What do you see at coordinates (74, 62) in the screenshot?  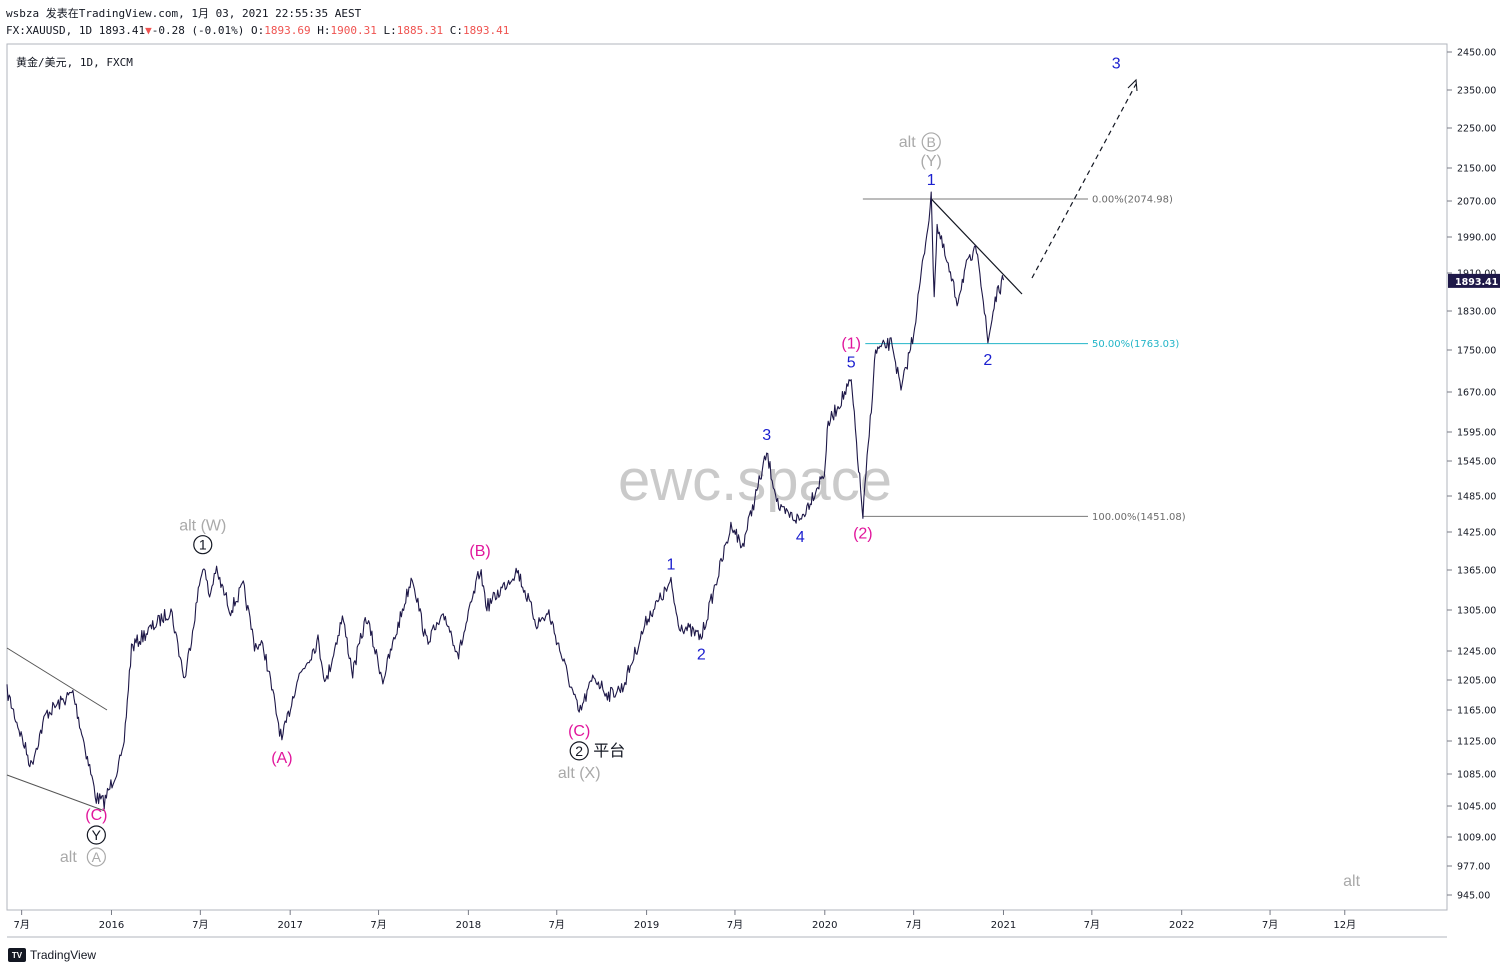 I see `symbol-label: 黄金/美元, 1D, FXCM` at bounding box center [74, 62].